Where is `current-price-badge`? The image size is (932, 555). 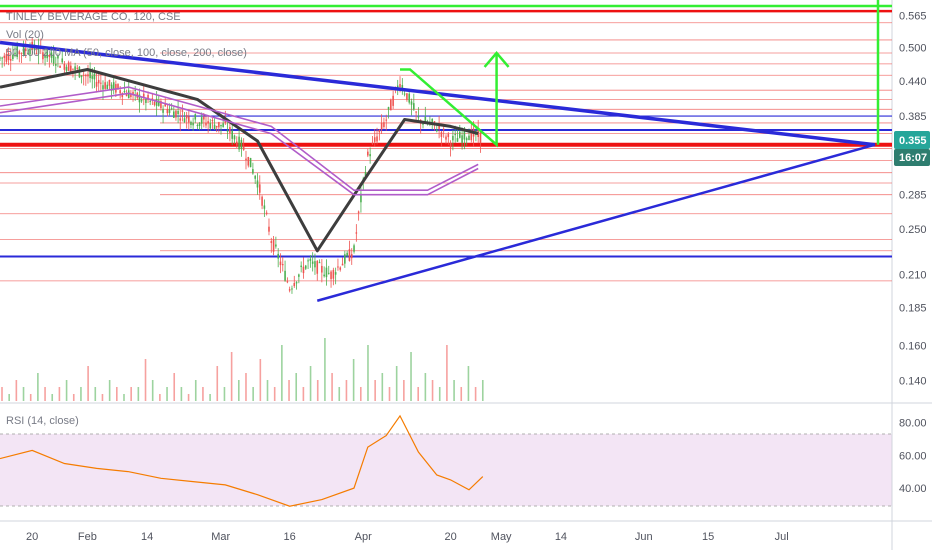
current-price-badge is located at coordinates (912, 140).